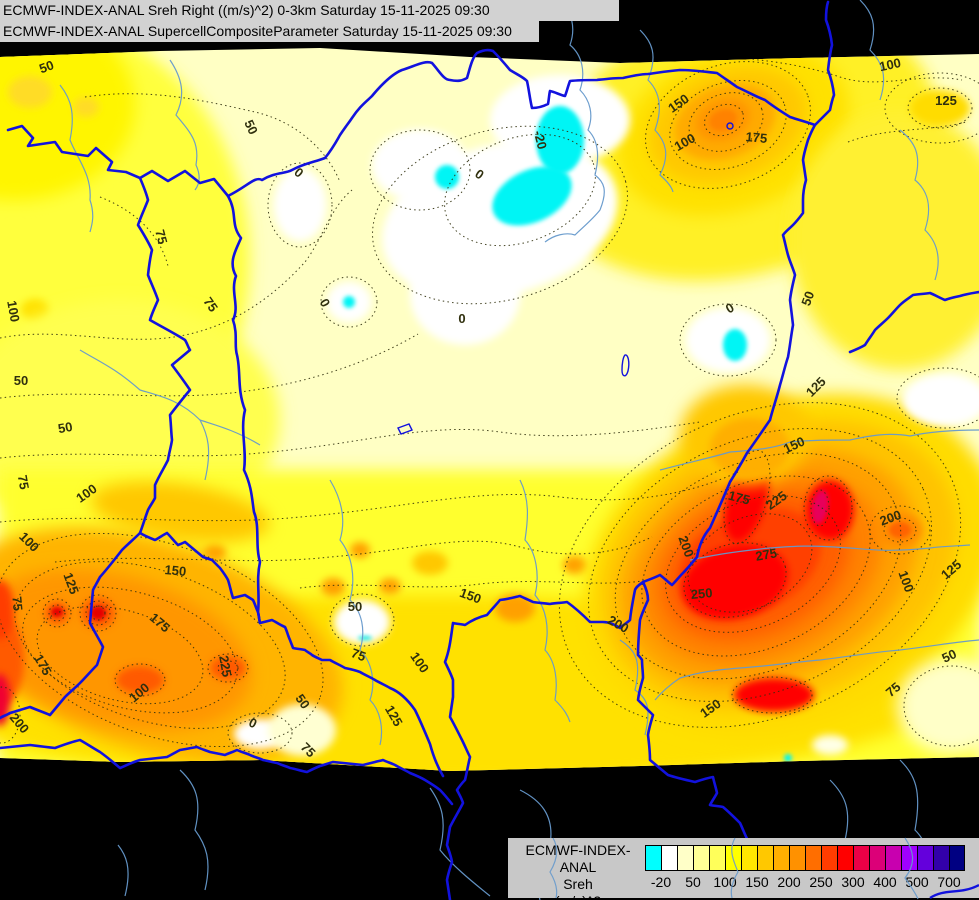 The image size is (979, 900). Describe the element at coordinates (789, 882) in the screenshot. I see `legend-tick: 200` at that location.